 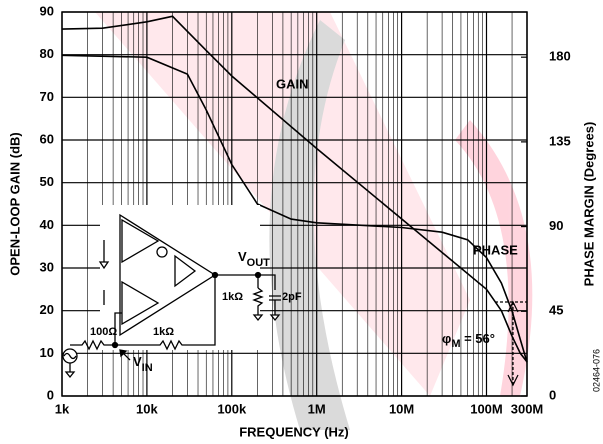 What do you see at coordinates (47, 10) in the screenshot?
I see `y-tick-label: 90` at bounding box center [47, 10].